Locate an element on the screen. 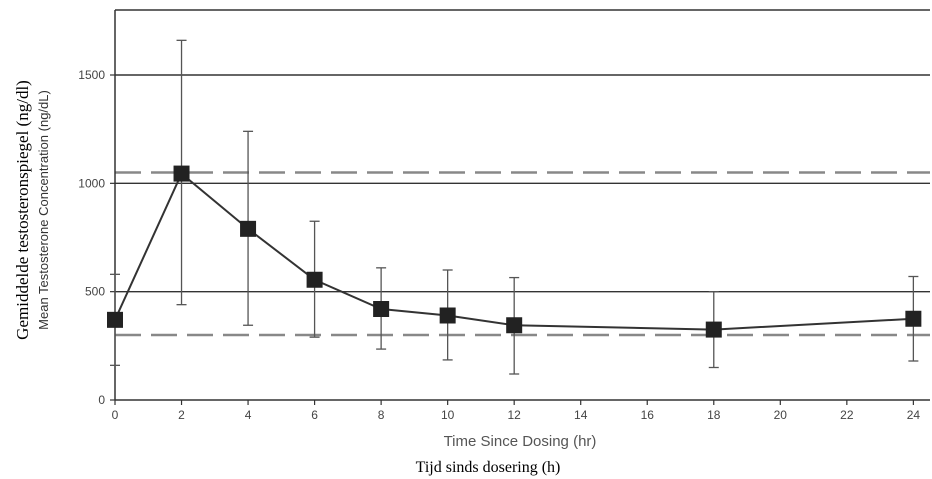 The image size is (932, 479). x-tick-label-18: 18 is located at coordinates (714, 415).